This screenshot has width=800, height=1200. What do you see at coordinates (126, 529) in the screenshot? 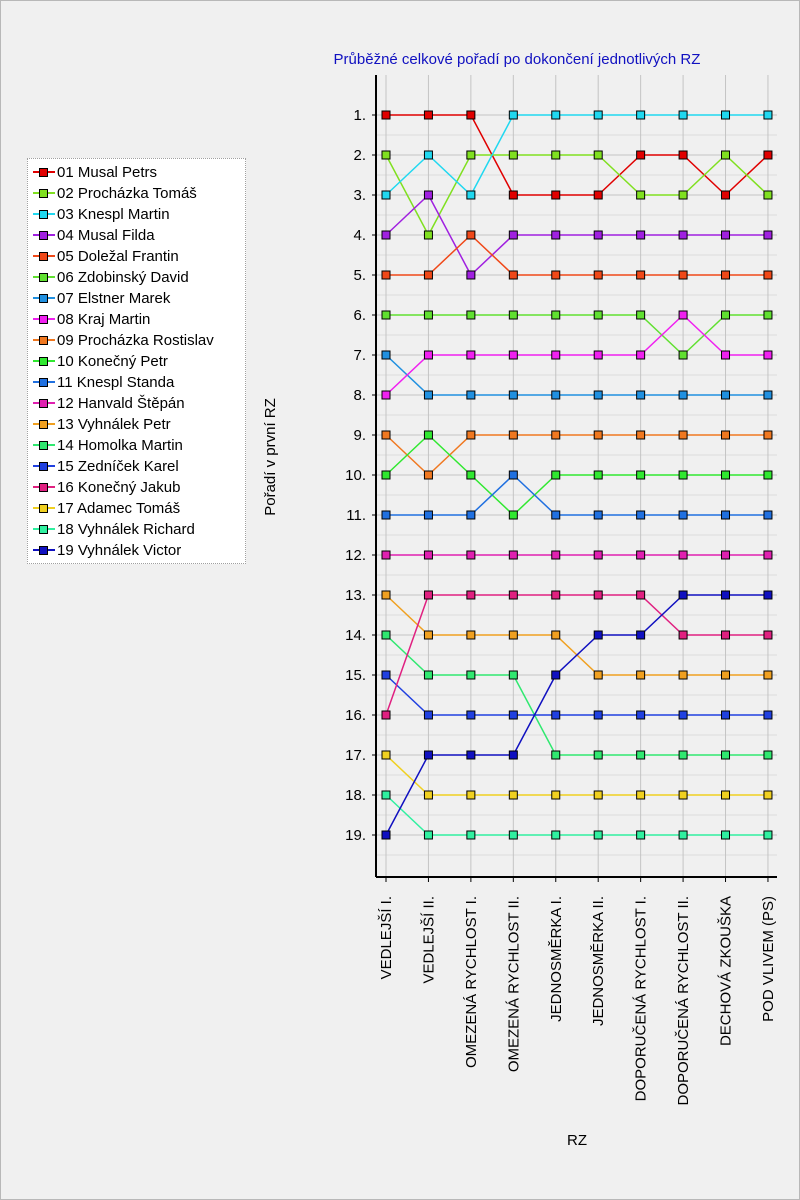
I see `legend-label: 18 Vyhnálek Richard` at bounding box center [126, 529].